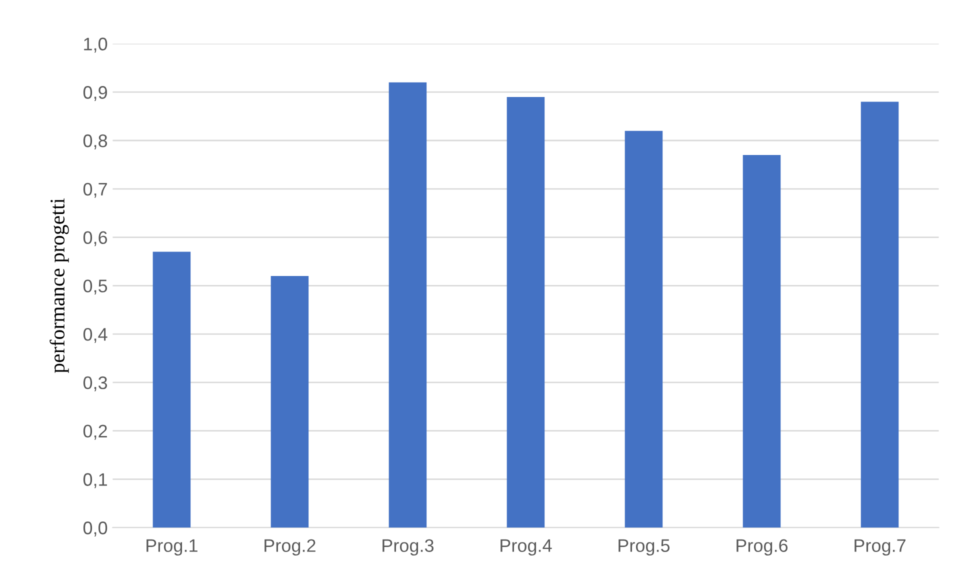 The image size is (955, 583). What do you see at coordinates (95, 287) in the screenshot?
I see `y-tick-label: 0,5` at bounding box center [95, 287].